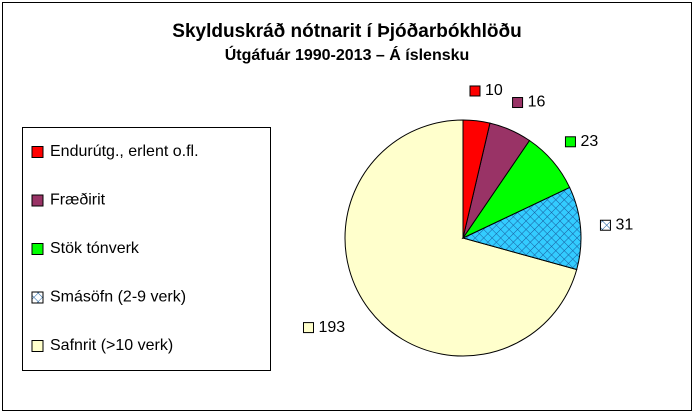 This screenshot has width=695, height=414. What do you see at coordinates (331, 327) in the screenshot?
I see `data-label: 193` at bounding box center [331, 327].